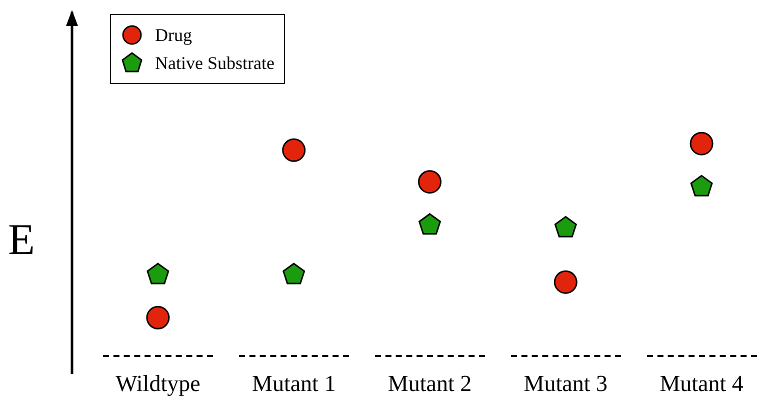 Image resolution: width=782 pixels, height=415 pixels. Describe the element at coordinates (21, 239) in the screenshot. I see `y-axis-title: E` at that location.